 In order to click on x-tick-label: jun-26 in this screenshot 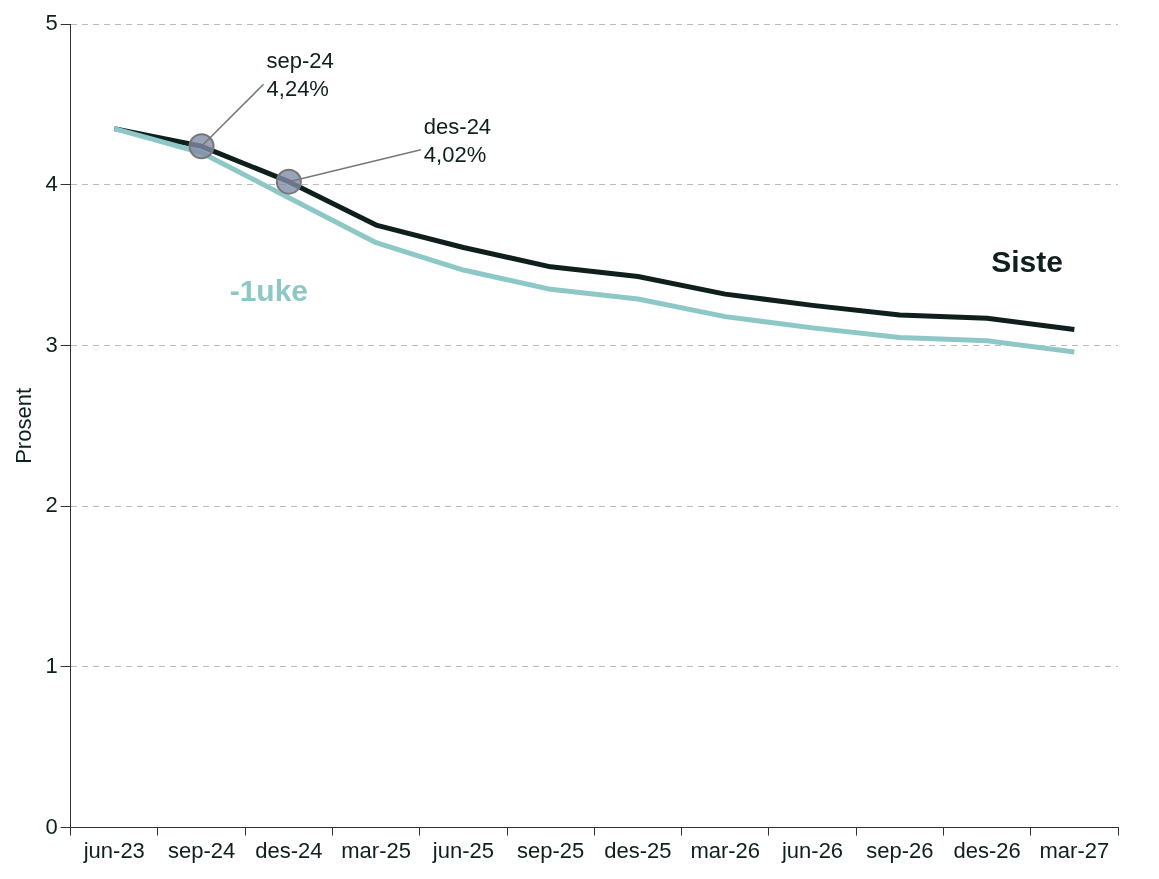, I will do `click(812, 850)`.